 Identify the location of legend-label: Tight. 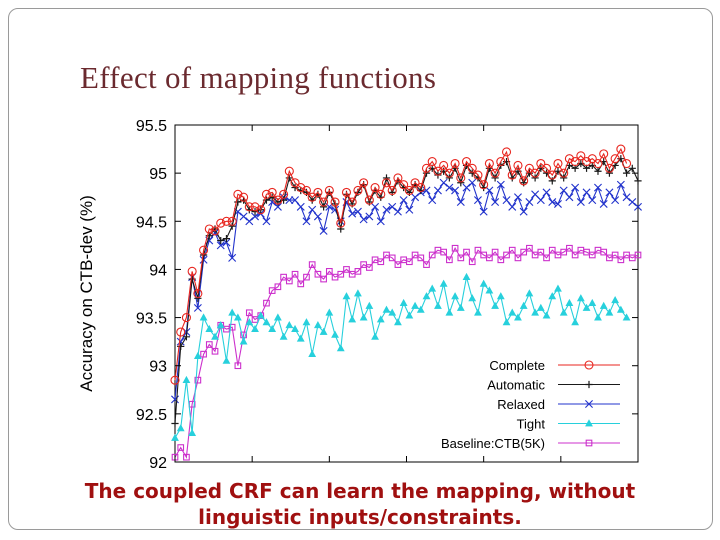
(531, 424).